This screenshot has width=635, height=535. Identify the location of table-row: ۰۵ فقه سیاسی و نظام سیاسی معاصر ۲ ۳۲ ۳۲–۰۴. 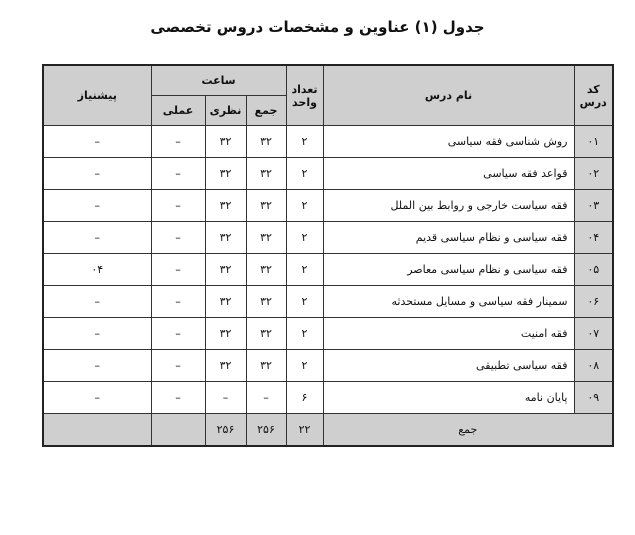
(328, 269).